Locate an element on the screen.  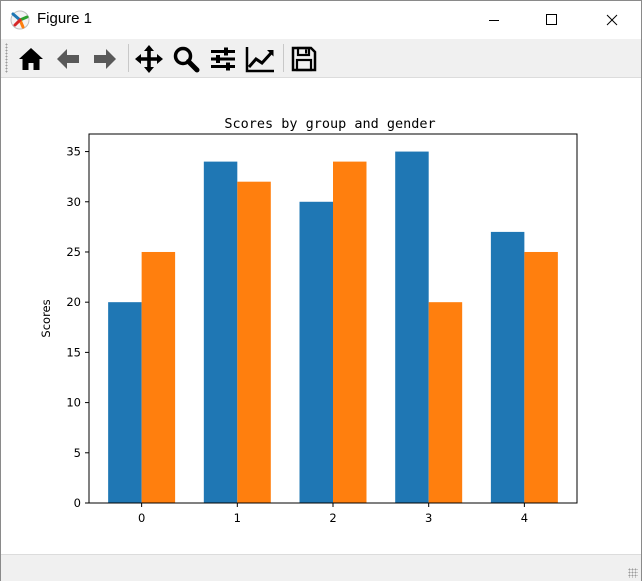
y-tick-label: 5 is located at coordinates (77, 453).